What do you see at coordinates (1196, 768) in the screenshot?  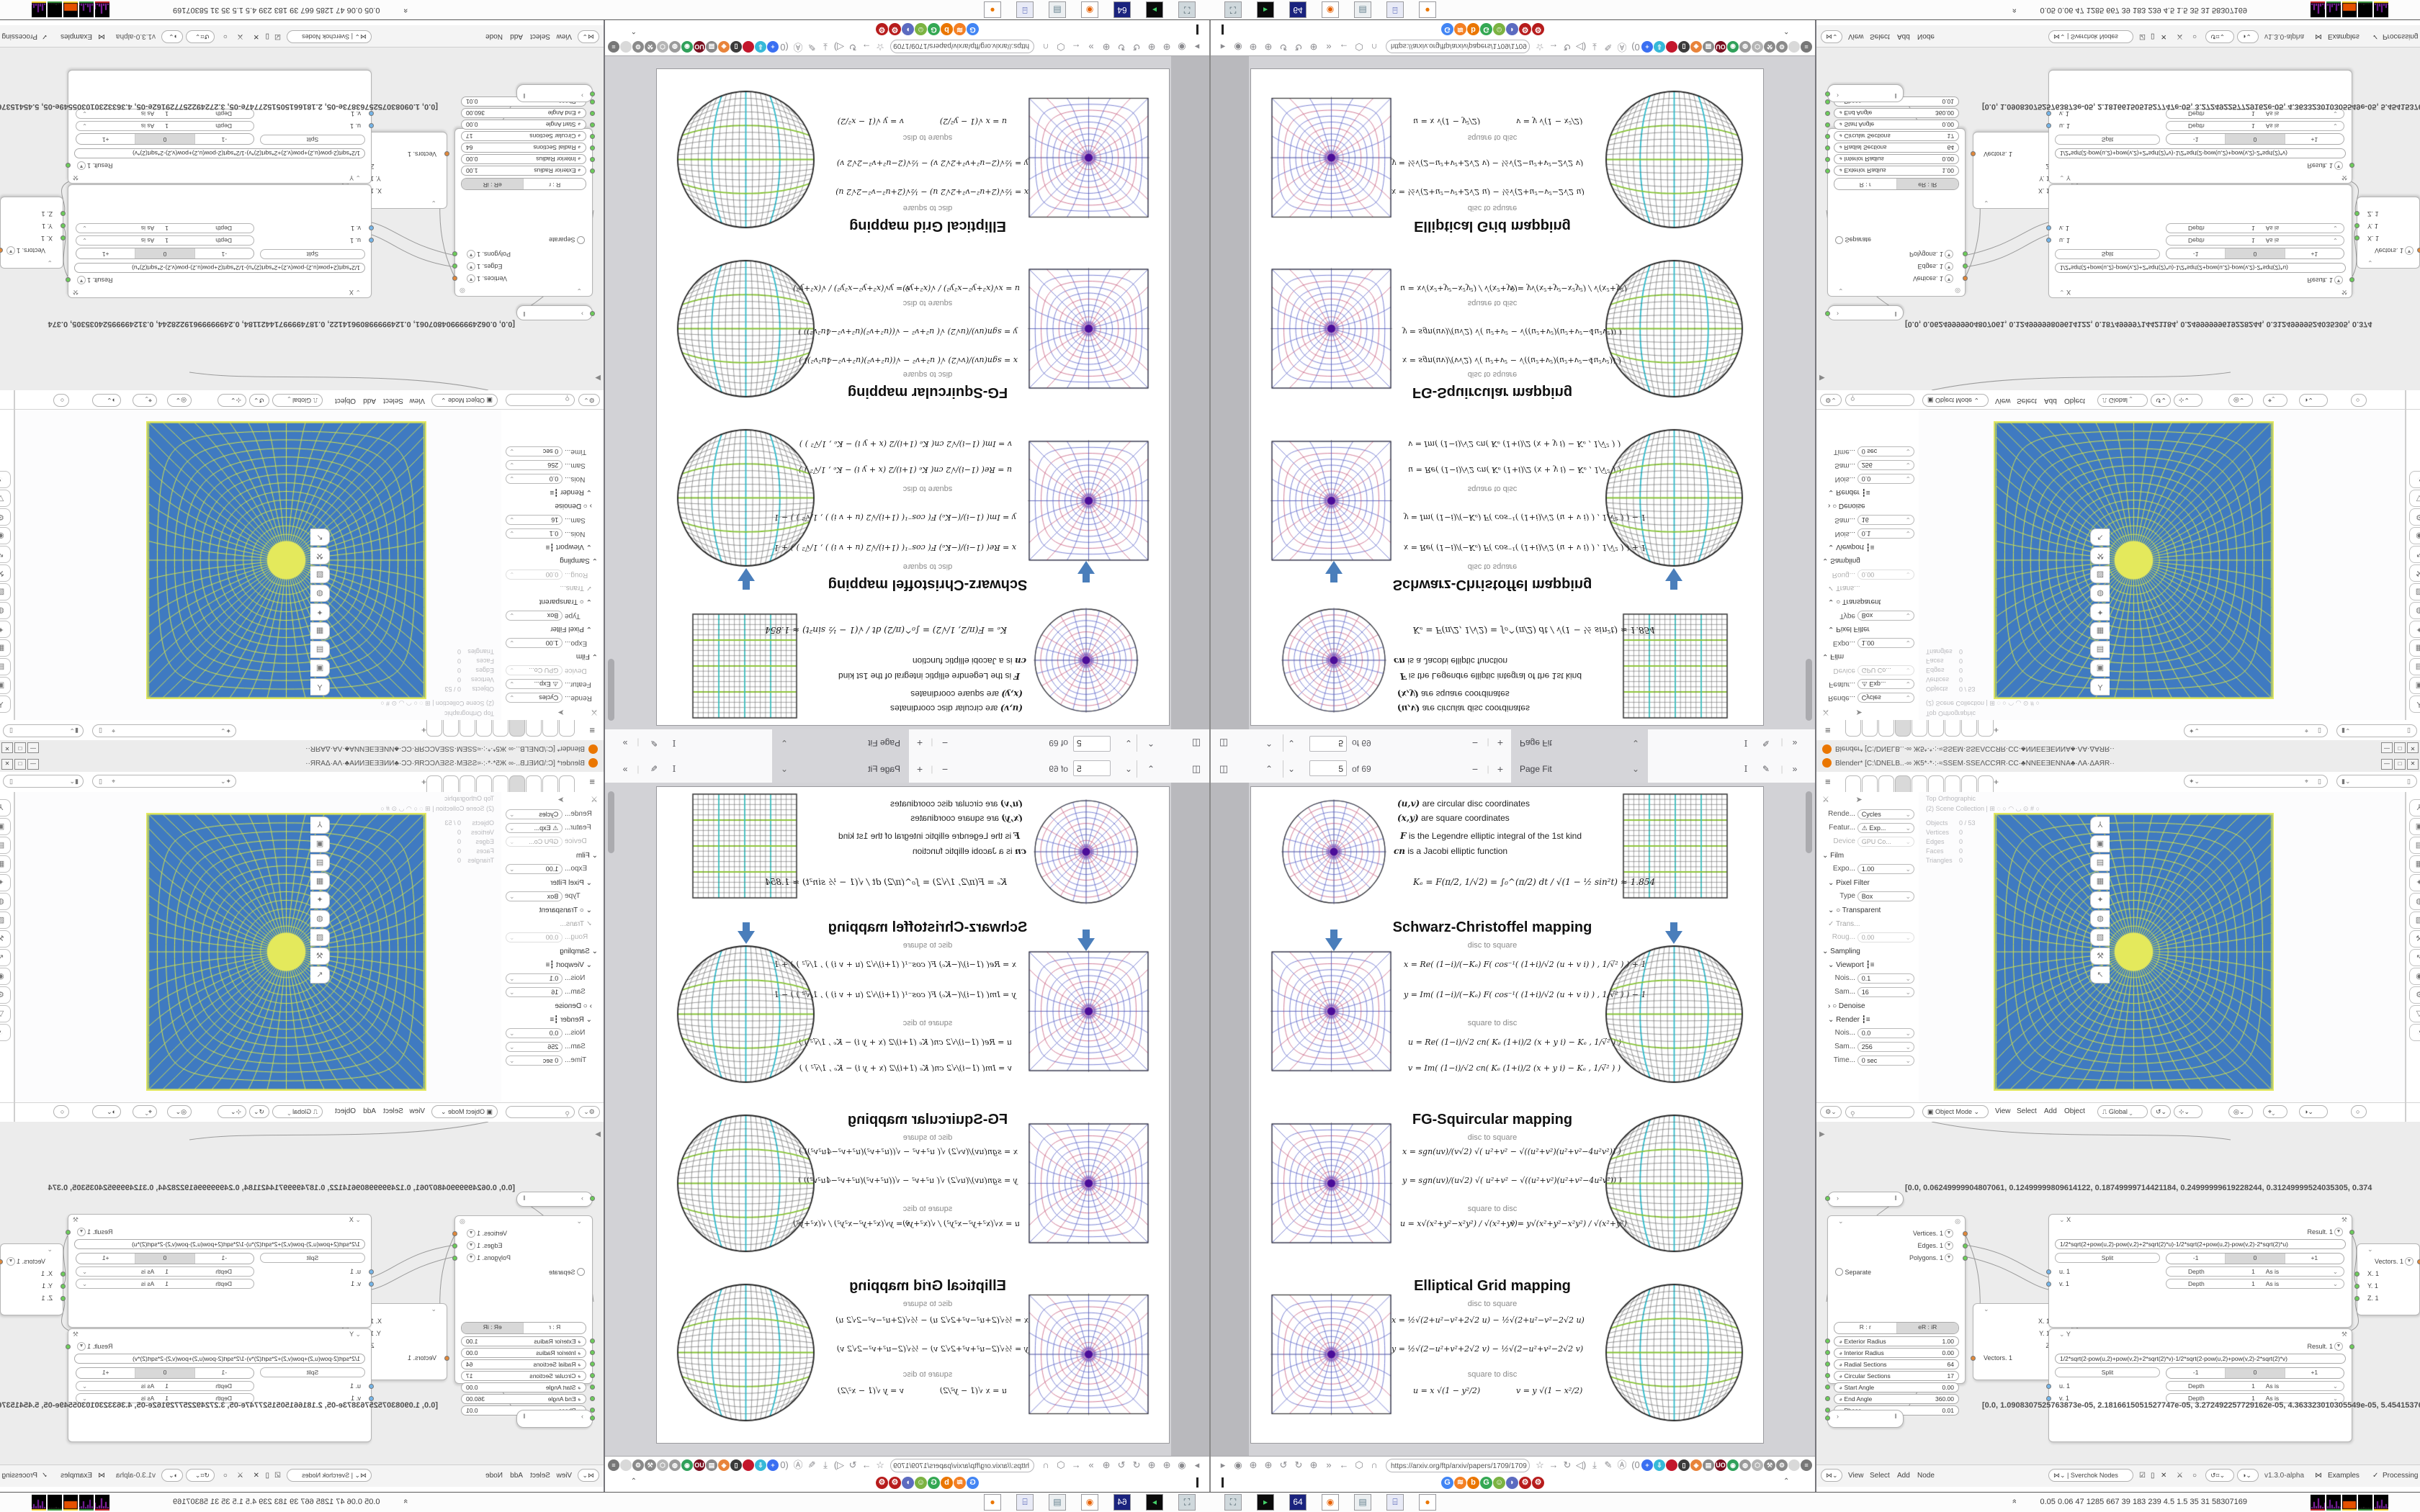 I see `sidebar-toggle-icon: ◫` at bounding box center [1196, 768].